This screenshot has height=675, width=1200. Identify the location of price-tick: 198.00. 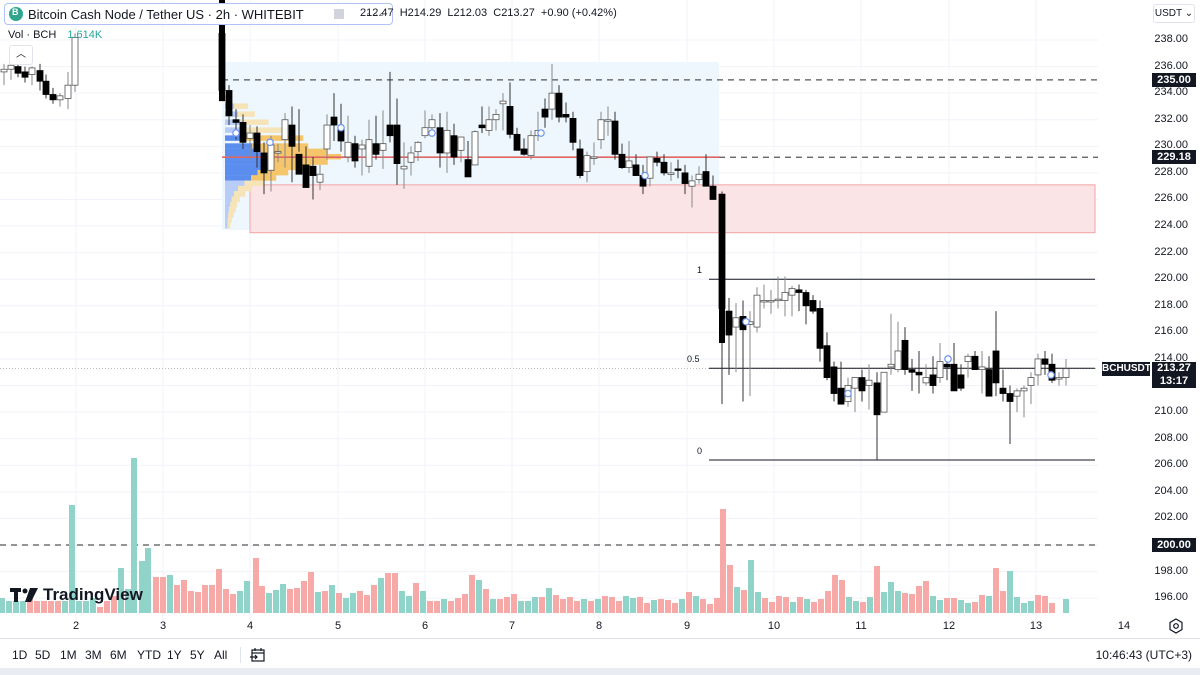
(1171, 570).